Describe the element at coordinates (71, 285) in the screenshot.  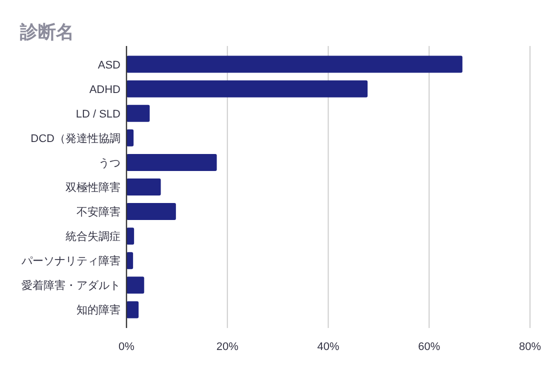
I see `y-tick-label: 愛着障害・アダルト` at that location.